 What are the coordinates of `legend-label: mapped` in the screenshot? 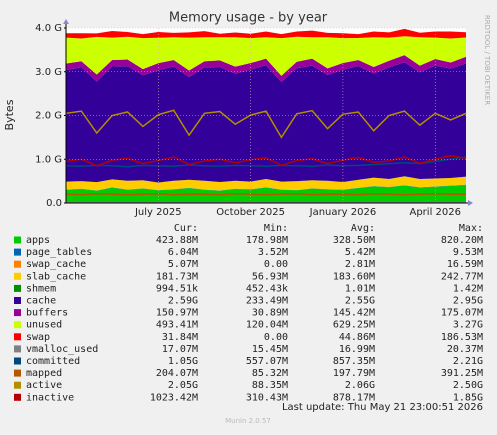 It's located at (44, 373).